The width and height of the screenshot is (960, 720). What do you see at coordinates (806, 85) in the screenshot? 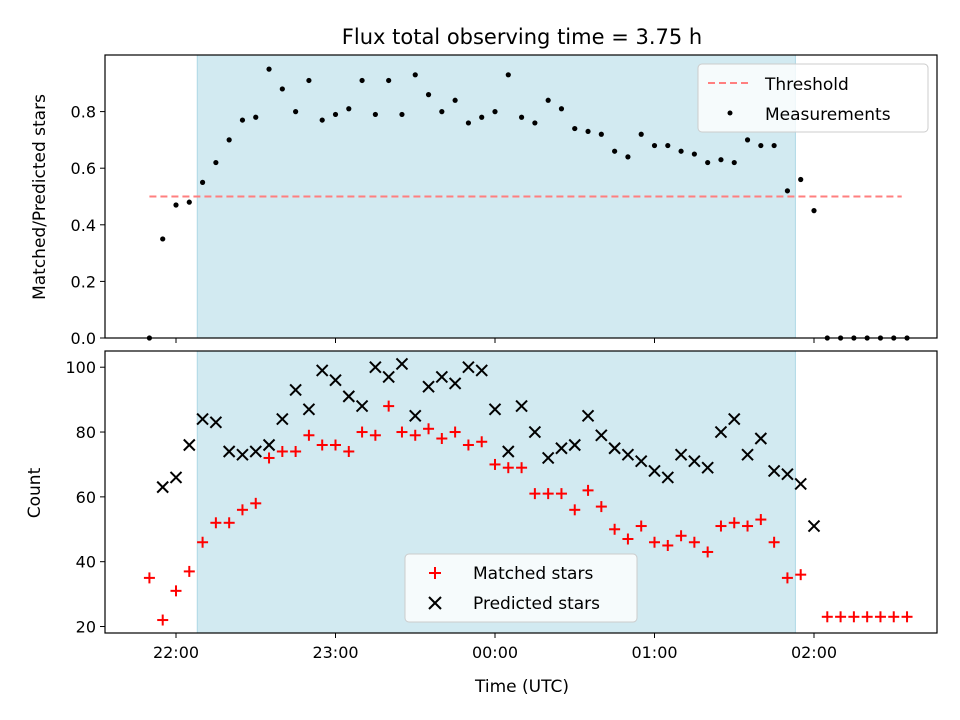
I see `threshold-legend-label: Threshold` at bounding box center [806, 85].